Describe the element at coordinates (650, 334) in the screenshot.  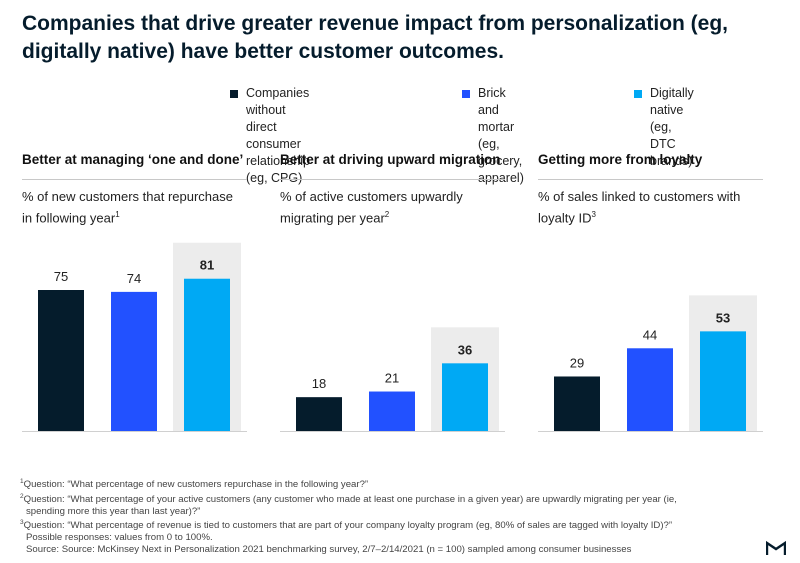
I see `data-label-brick-and-mortar: 44` at that location.